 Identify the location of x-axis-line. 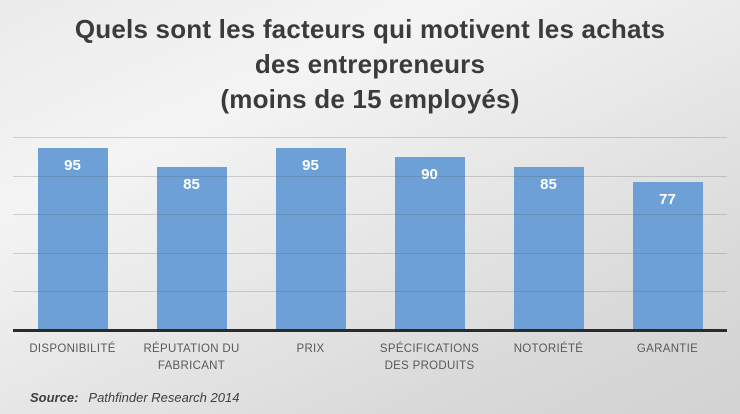
(370, 330).